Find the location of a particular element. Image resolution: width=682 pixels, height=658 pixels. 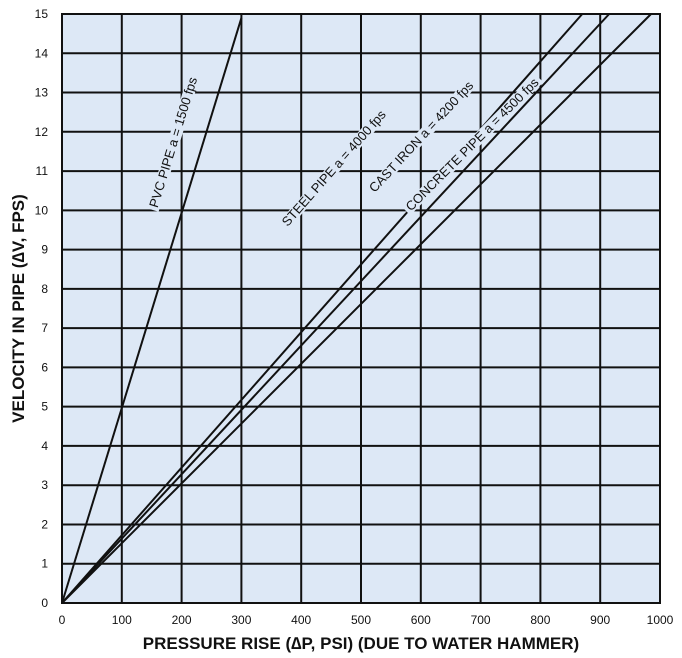

x-tick-label: 800 is located at coordinates (540, 620).